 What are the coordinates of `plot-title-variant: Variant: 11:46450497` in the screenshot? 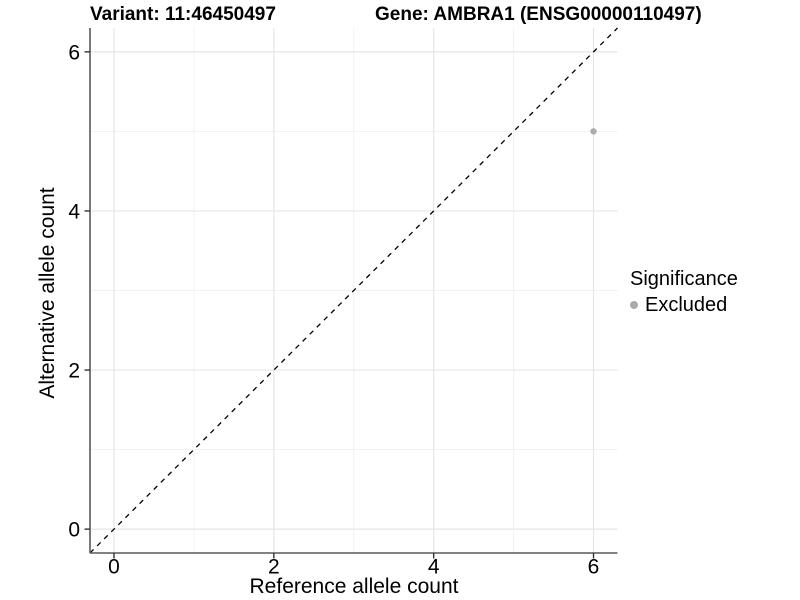 It's located at (183, 14).